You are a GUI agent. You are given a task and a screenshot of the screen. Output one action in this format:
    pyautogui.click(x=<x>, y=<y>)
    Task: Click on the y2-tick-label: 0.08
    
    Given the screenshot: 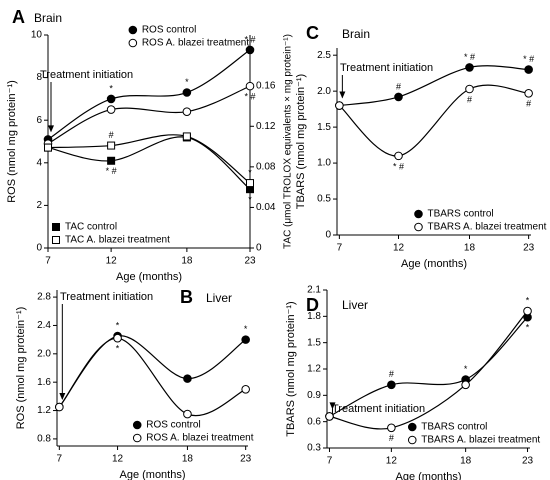 What is the action you would take?
    pyautogui.click(x=266, y=166)
    